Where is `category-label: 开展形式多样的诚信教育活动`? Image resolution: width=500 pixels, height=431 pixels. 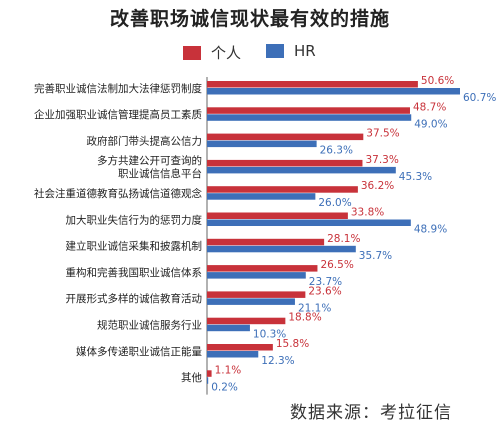 category-label: 开展形式多样的诚信教育活动 is located at coordinates (134, 298).